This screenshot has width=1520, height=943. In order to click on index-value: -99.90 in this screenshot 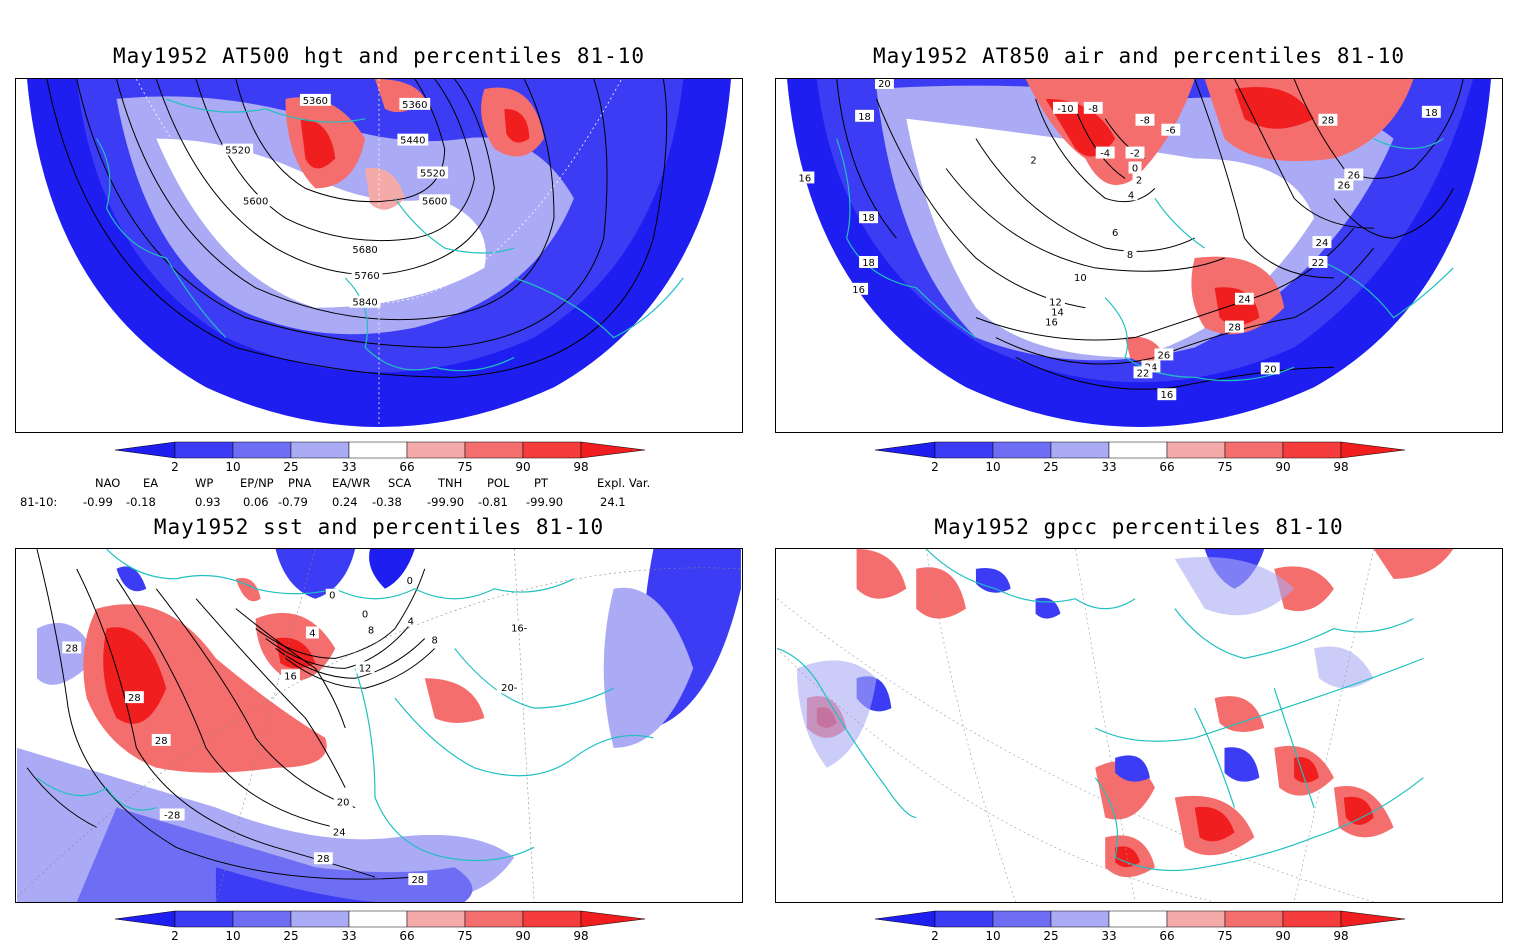, I will do `click(545, 502)`.